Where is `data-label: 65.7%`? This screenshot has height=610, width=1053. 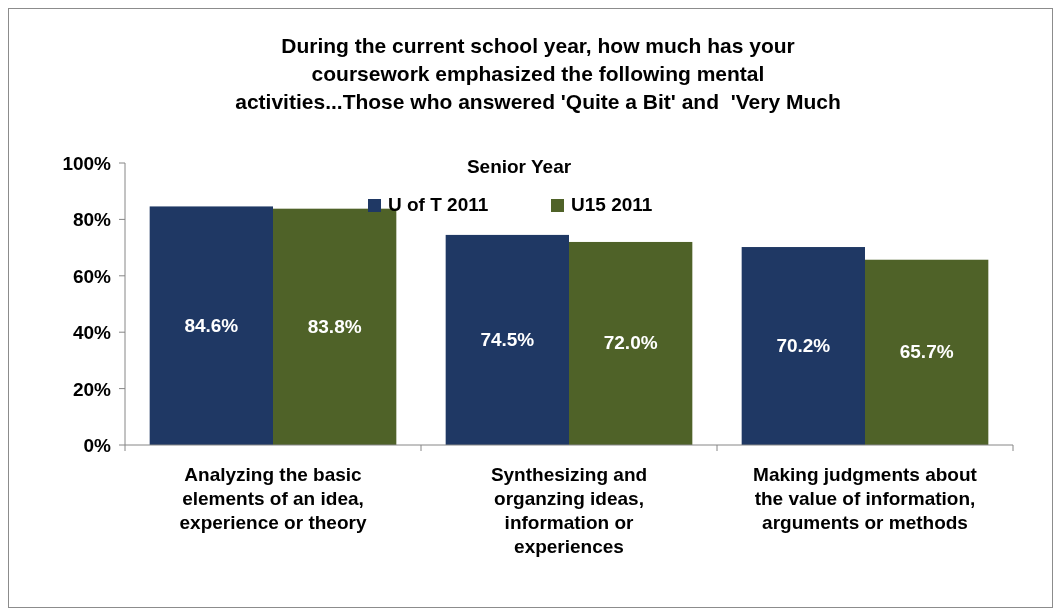 data-label: 65.7% is located at coordinates (926, 352).